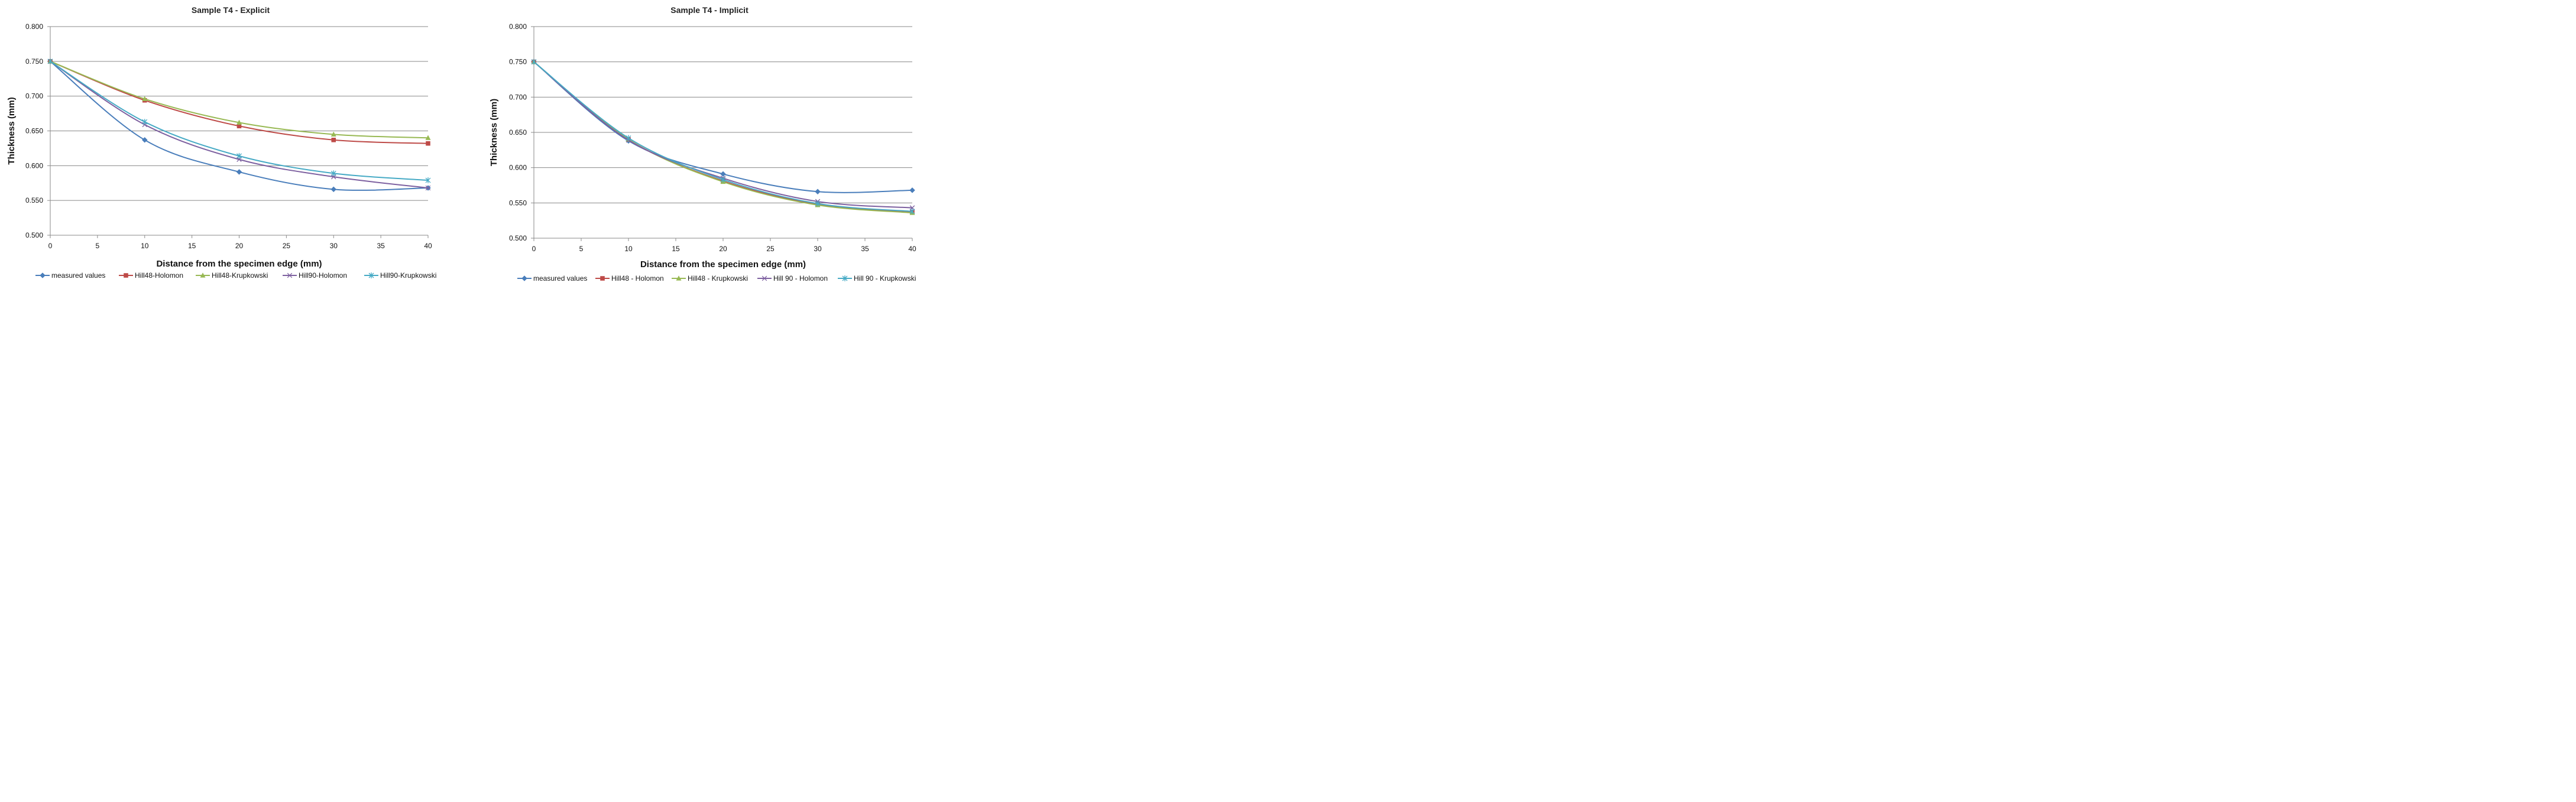 The height and width of the screenshot is (802, 2576). What do you see at coordinates (240, 275) in the screenshot?
I see `legend-label: Hill48-Krupkowski` at bounding box center [240, 275].